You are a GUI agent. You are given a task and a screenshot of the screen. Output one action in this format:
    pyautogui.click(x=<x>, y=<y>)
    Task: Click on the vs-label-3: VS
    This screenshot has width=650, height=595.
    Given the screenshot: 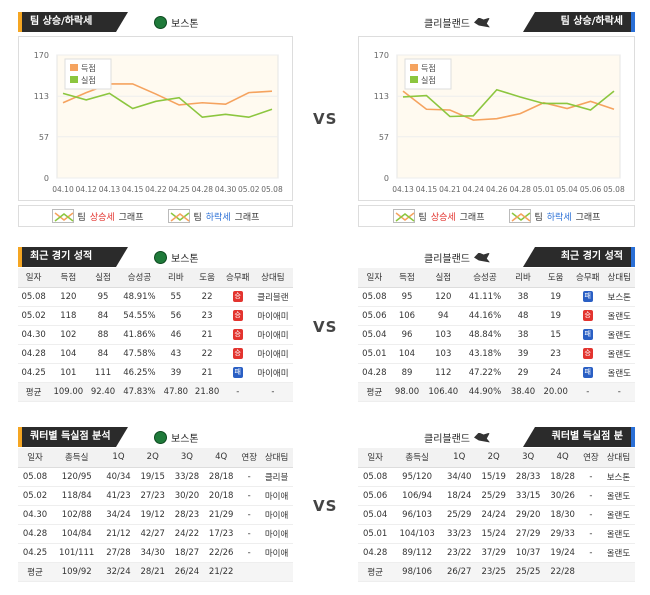 What is the action you would take?
    pyautogui.click(x=325, y=506)
    